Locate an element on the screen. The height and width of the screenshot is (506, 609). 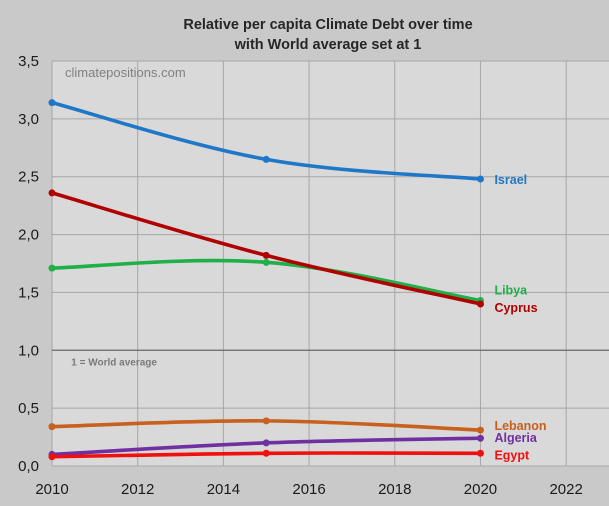
y-tick-label: 0,5 is located at coordinates (28, 408).